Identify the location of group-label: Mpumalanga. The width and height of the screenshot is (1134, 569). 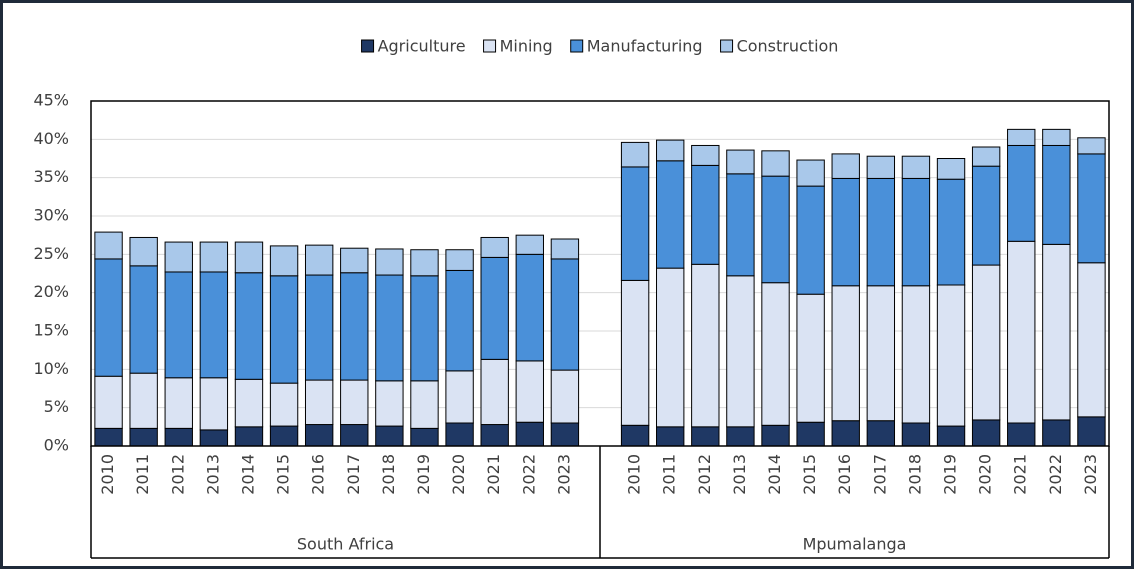
(855, 544).